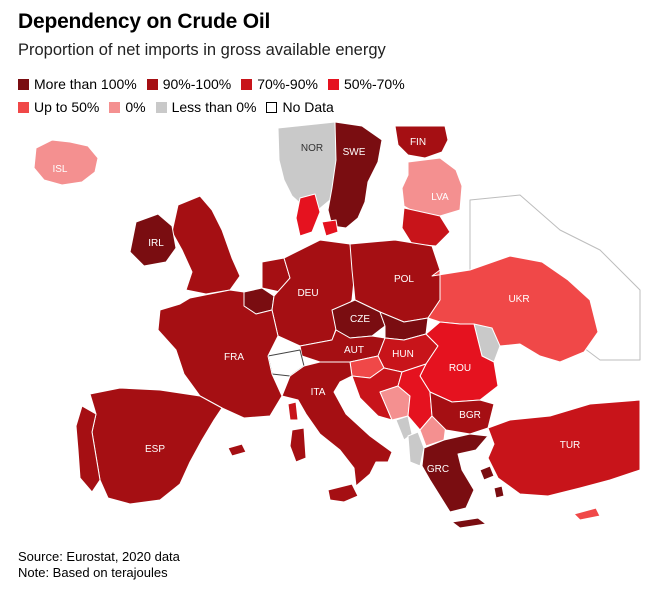  Describe the element at coordinates (155, 449) in the screenshot. I see `label-ESP: ESP` at that location.